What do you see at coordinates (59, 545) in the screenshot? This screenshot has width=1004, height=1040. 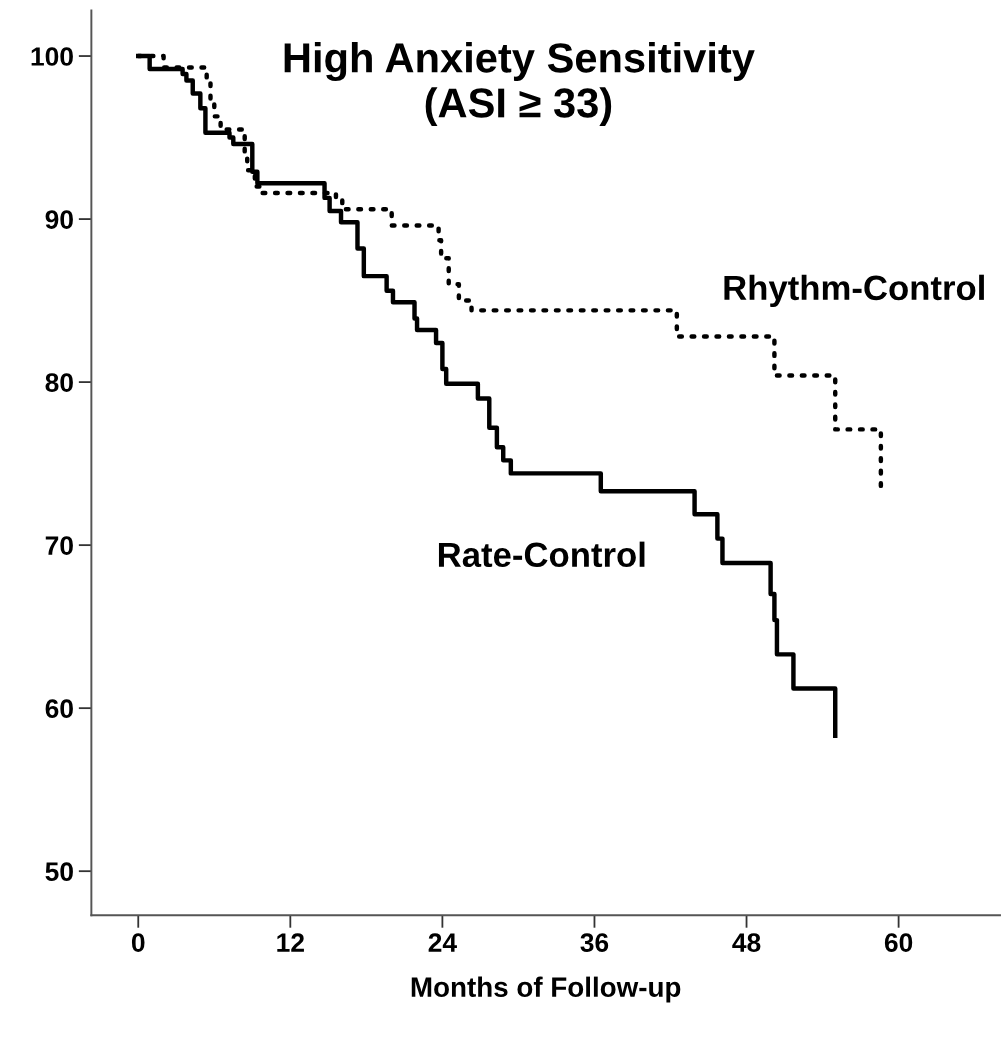 I see `y-tick-label: 70` at bounding box center [59, 545].